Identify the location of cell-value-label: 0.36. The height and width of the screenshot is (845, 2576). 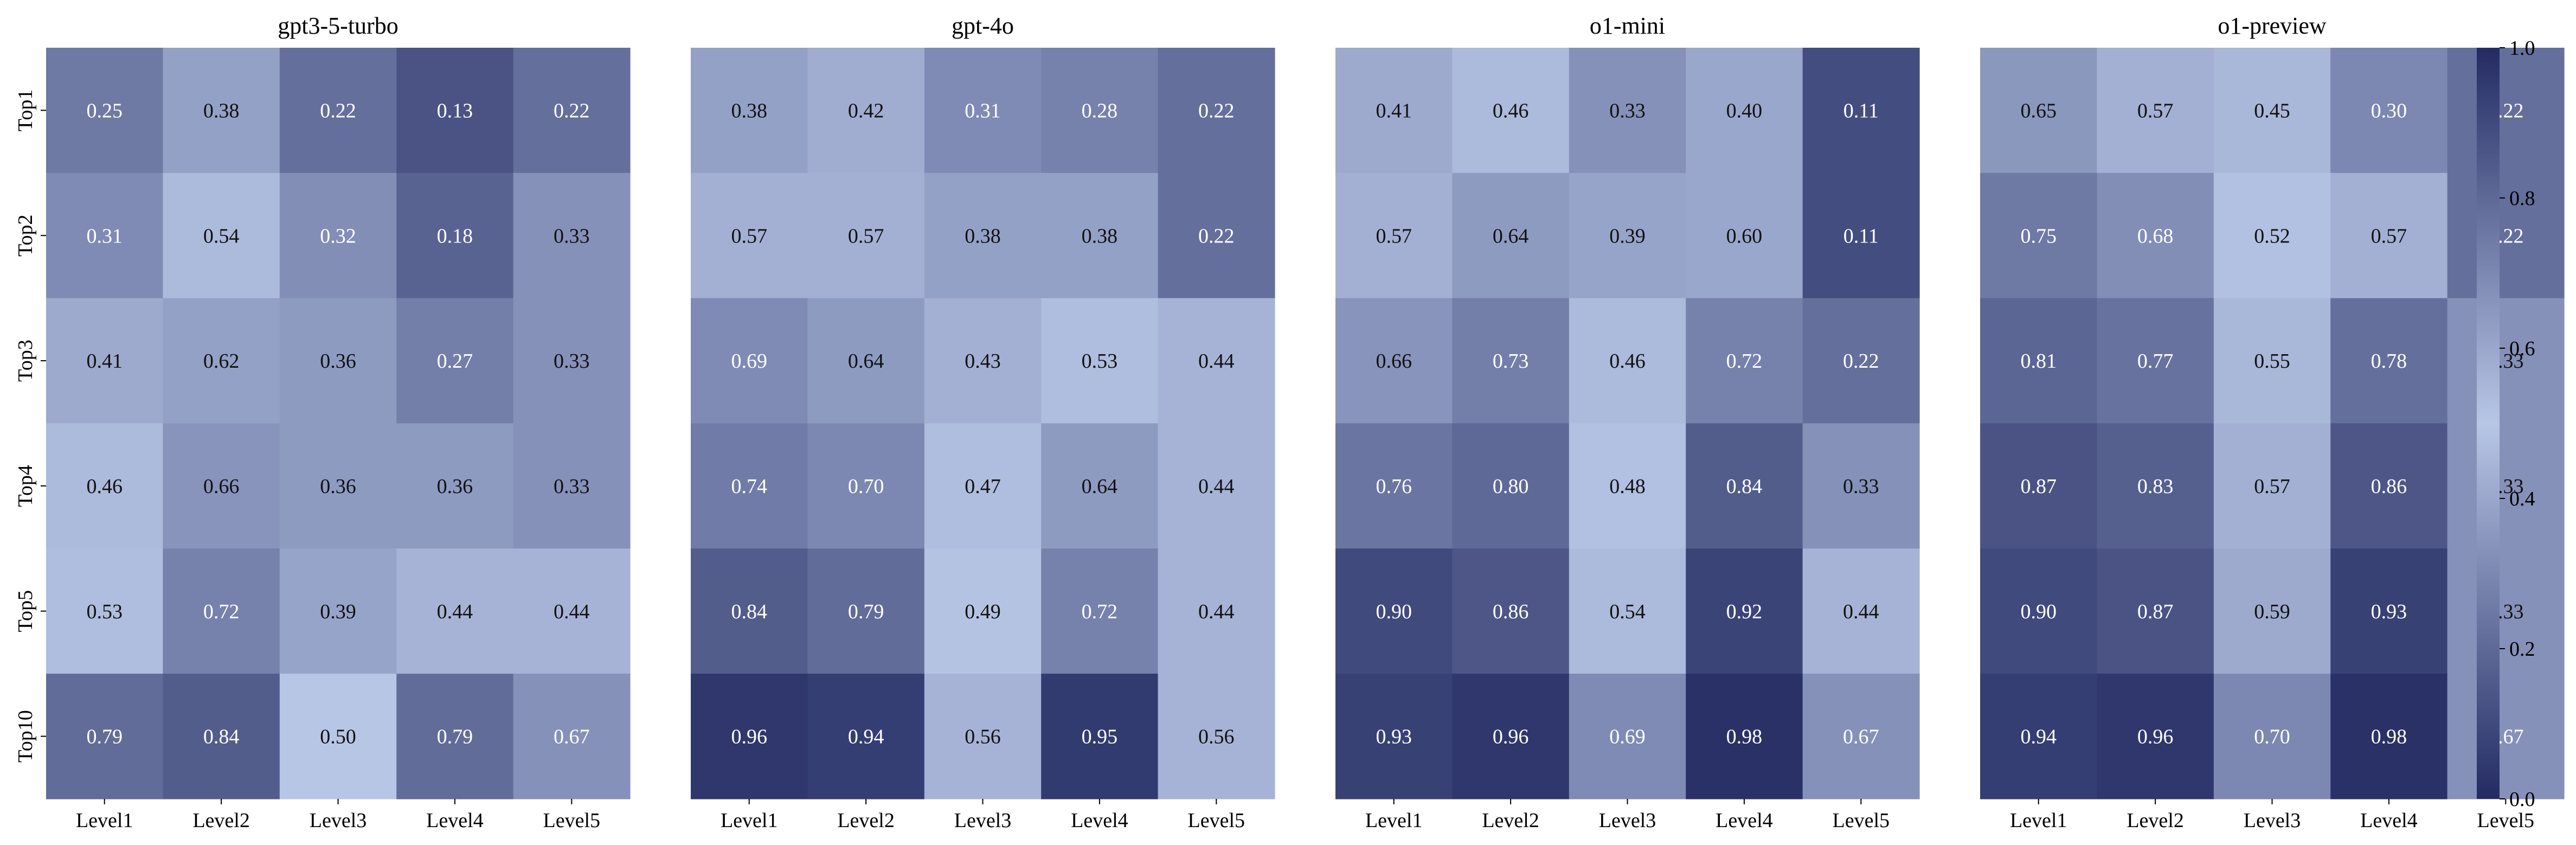
(455, 486).